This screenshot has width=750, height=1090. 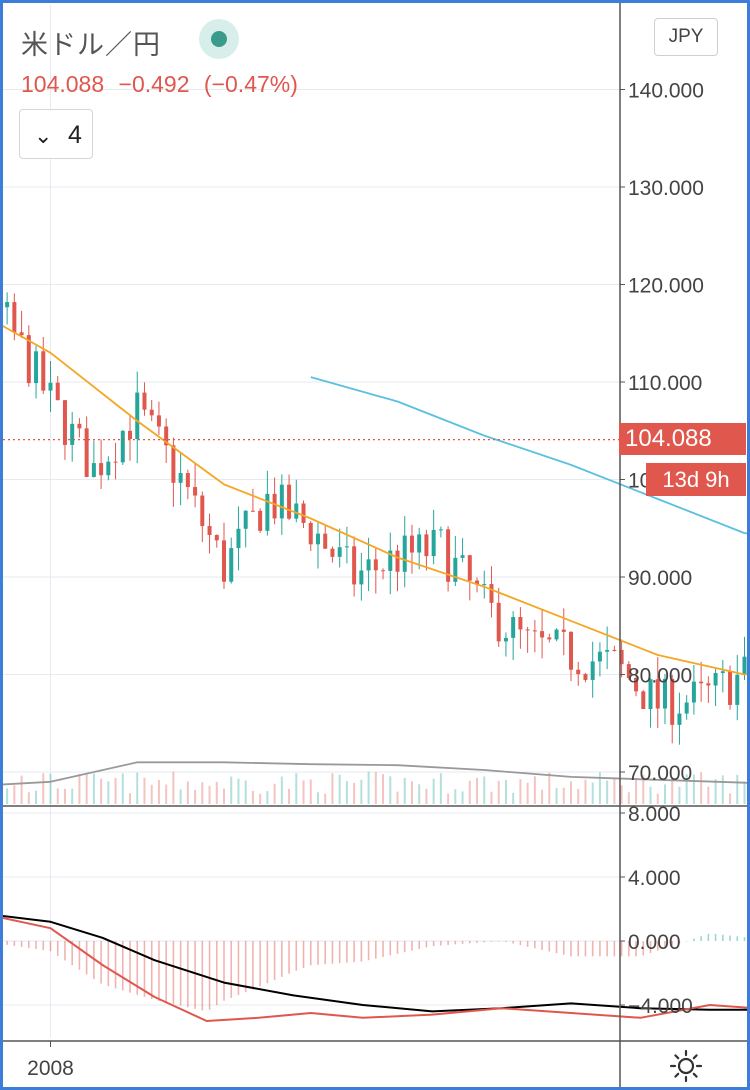 What do you see at coordinates (686, 37) in the screenshot?
I see `currency-button: JPY` at bounding box center [686, 37].